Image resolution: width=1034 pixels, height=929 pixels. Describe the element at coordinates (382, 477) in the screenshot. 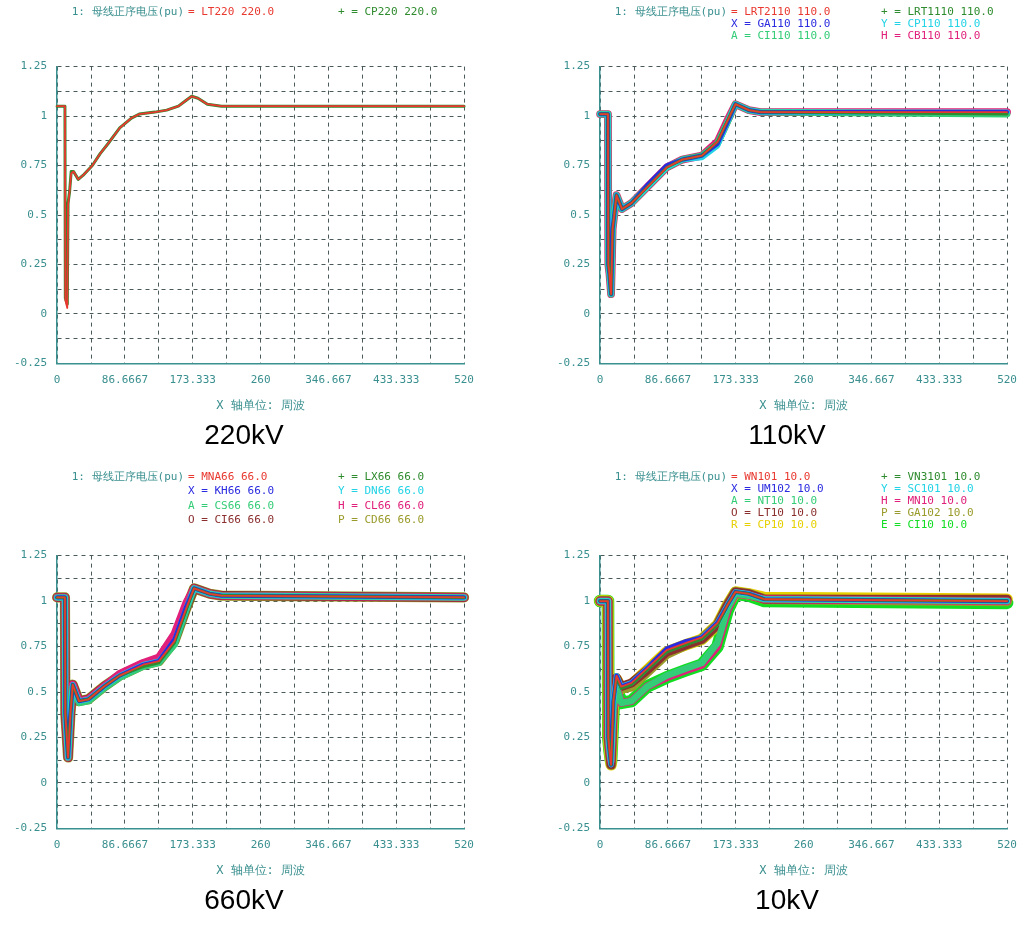

I see `text: + = LX66 66.0` at that location.